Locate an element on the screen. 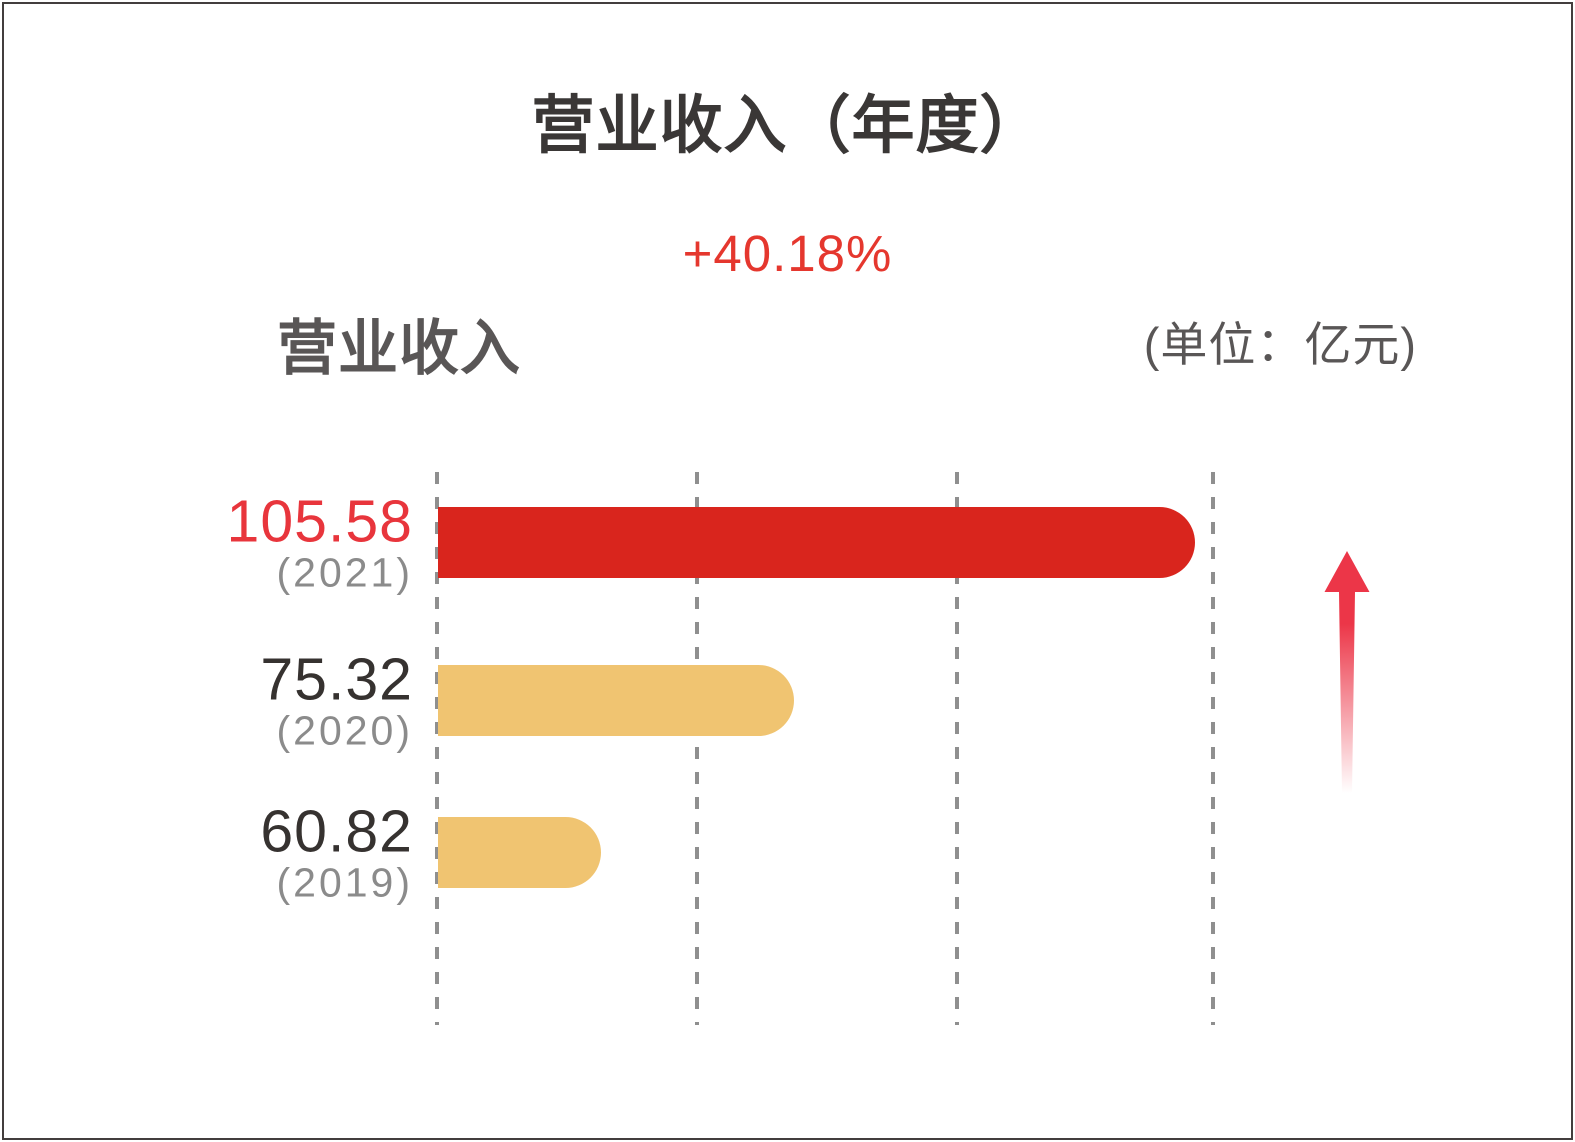 The width and height of the screenshot is (1575, 1142). bar-2020 is located at coordinates (616, 700).